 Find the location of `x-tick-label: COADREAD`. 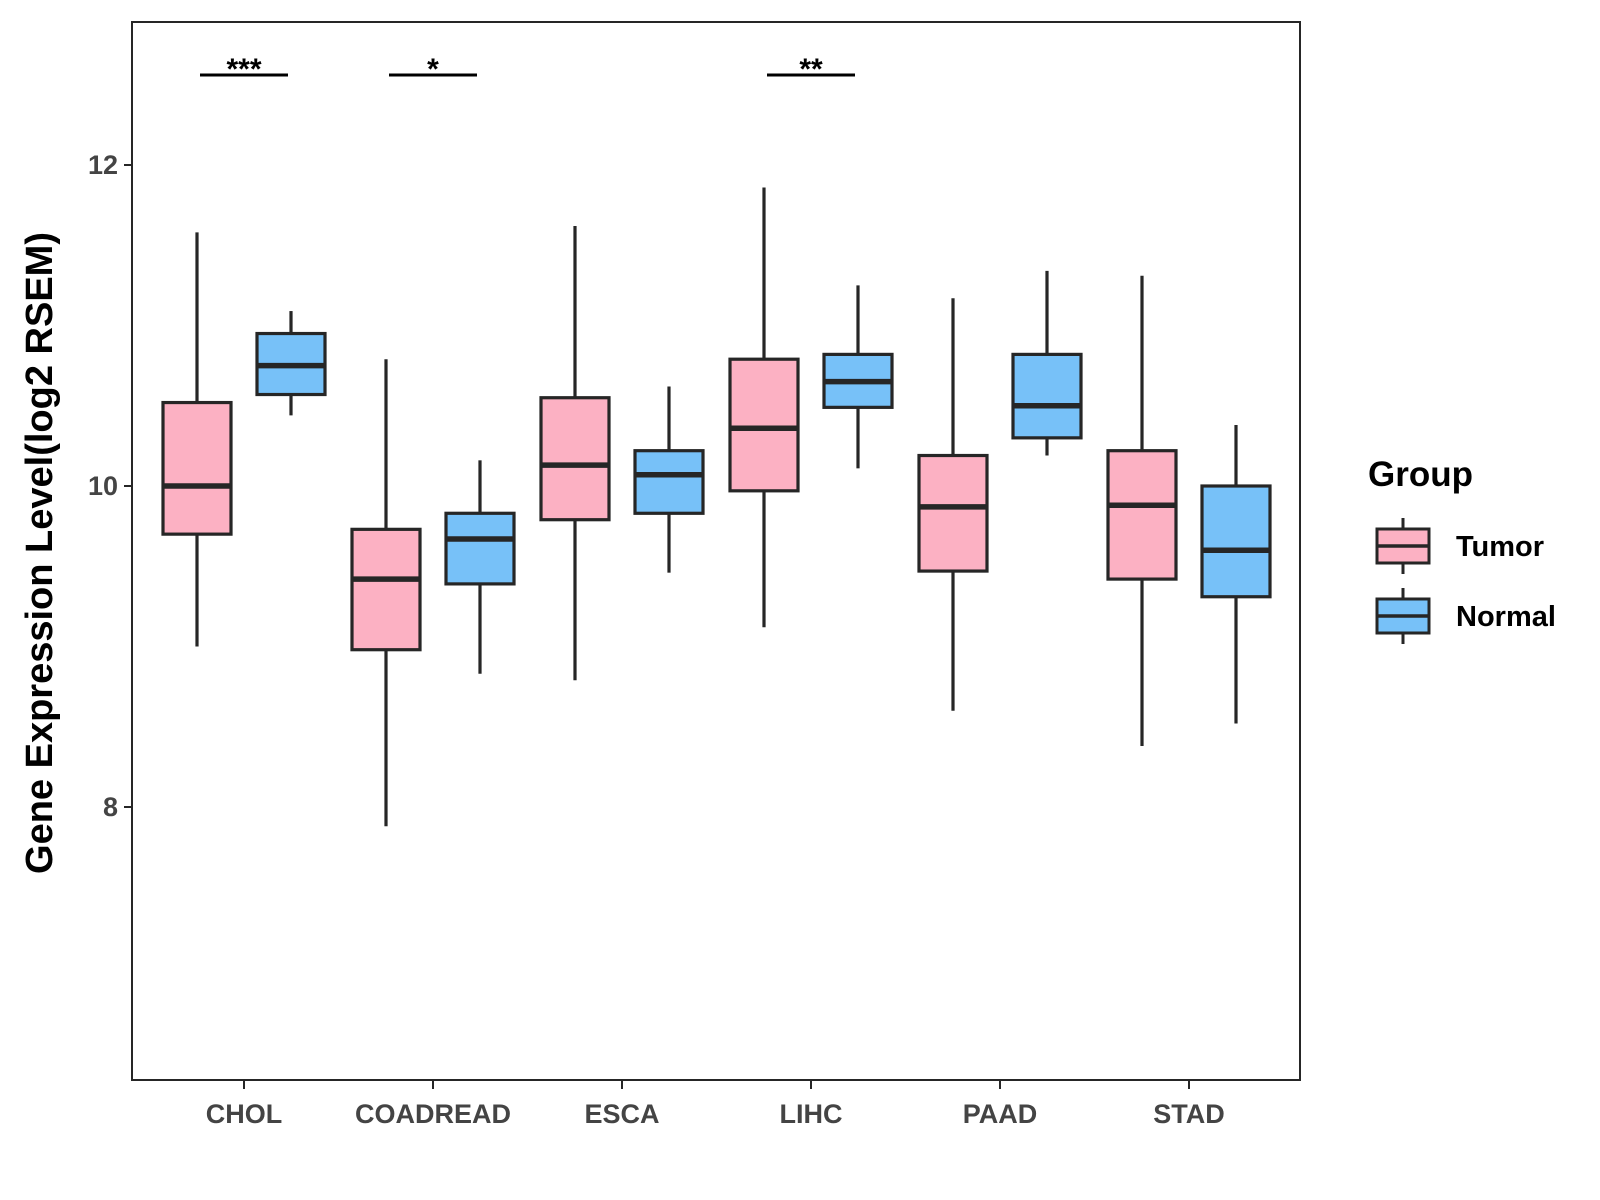

x-tick-label: COADREAD is located at coordinates (433, 1114).